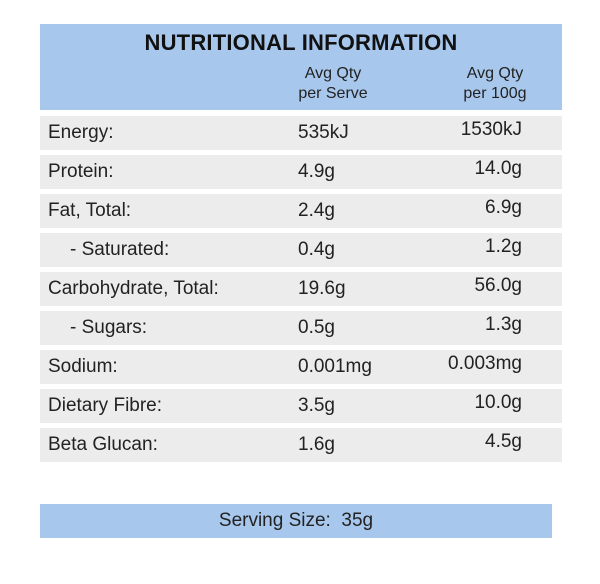  What do you see at coordinates (503, 324) in the screenshot?
I see `per-100g-value: 1.3g` at bounding box center [503, 324].